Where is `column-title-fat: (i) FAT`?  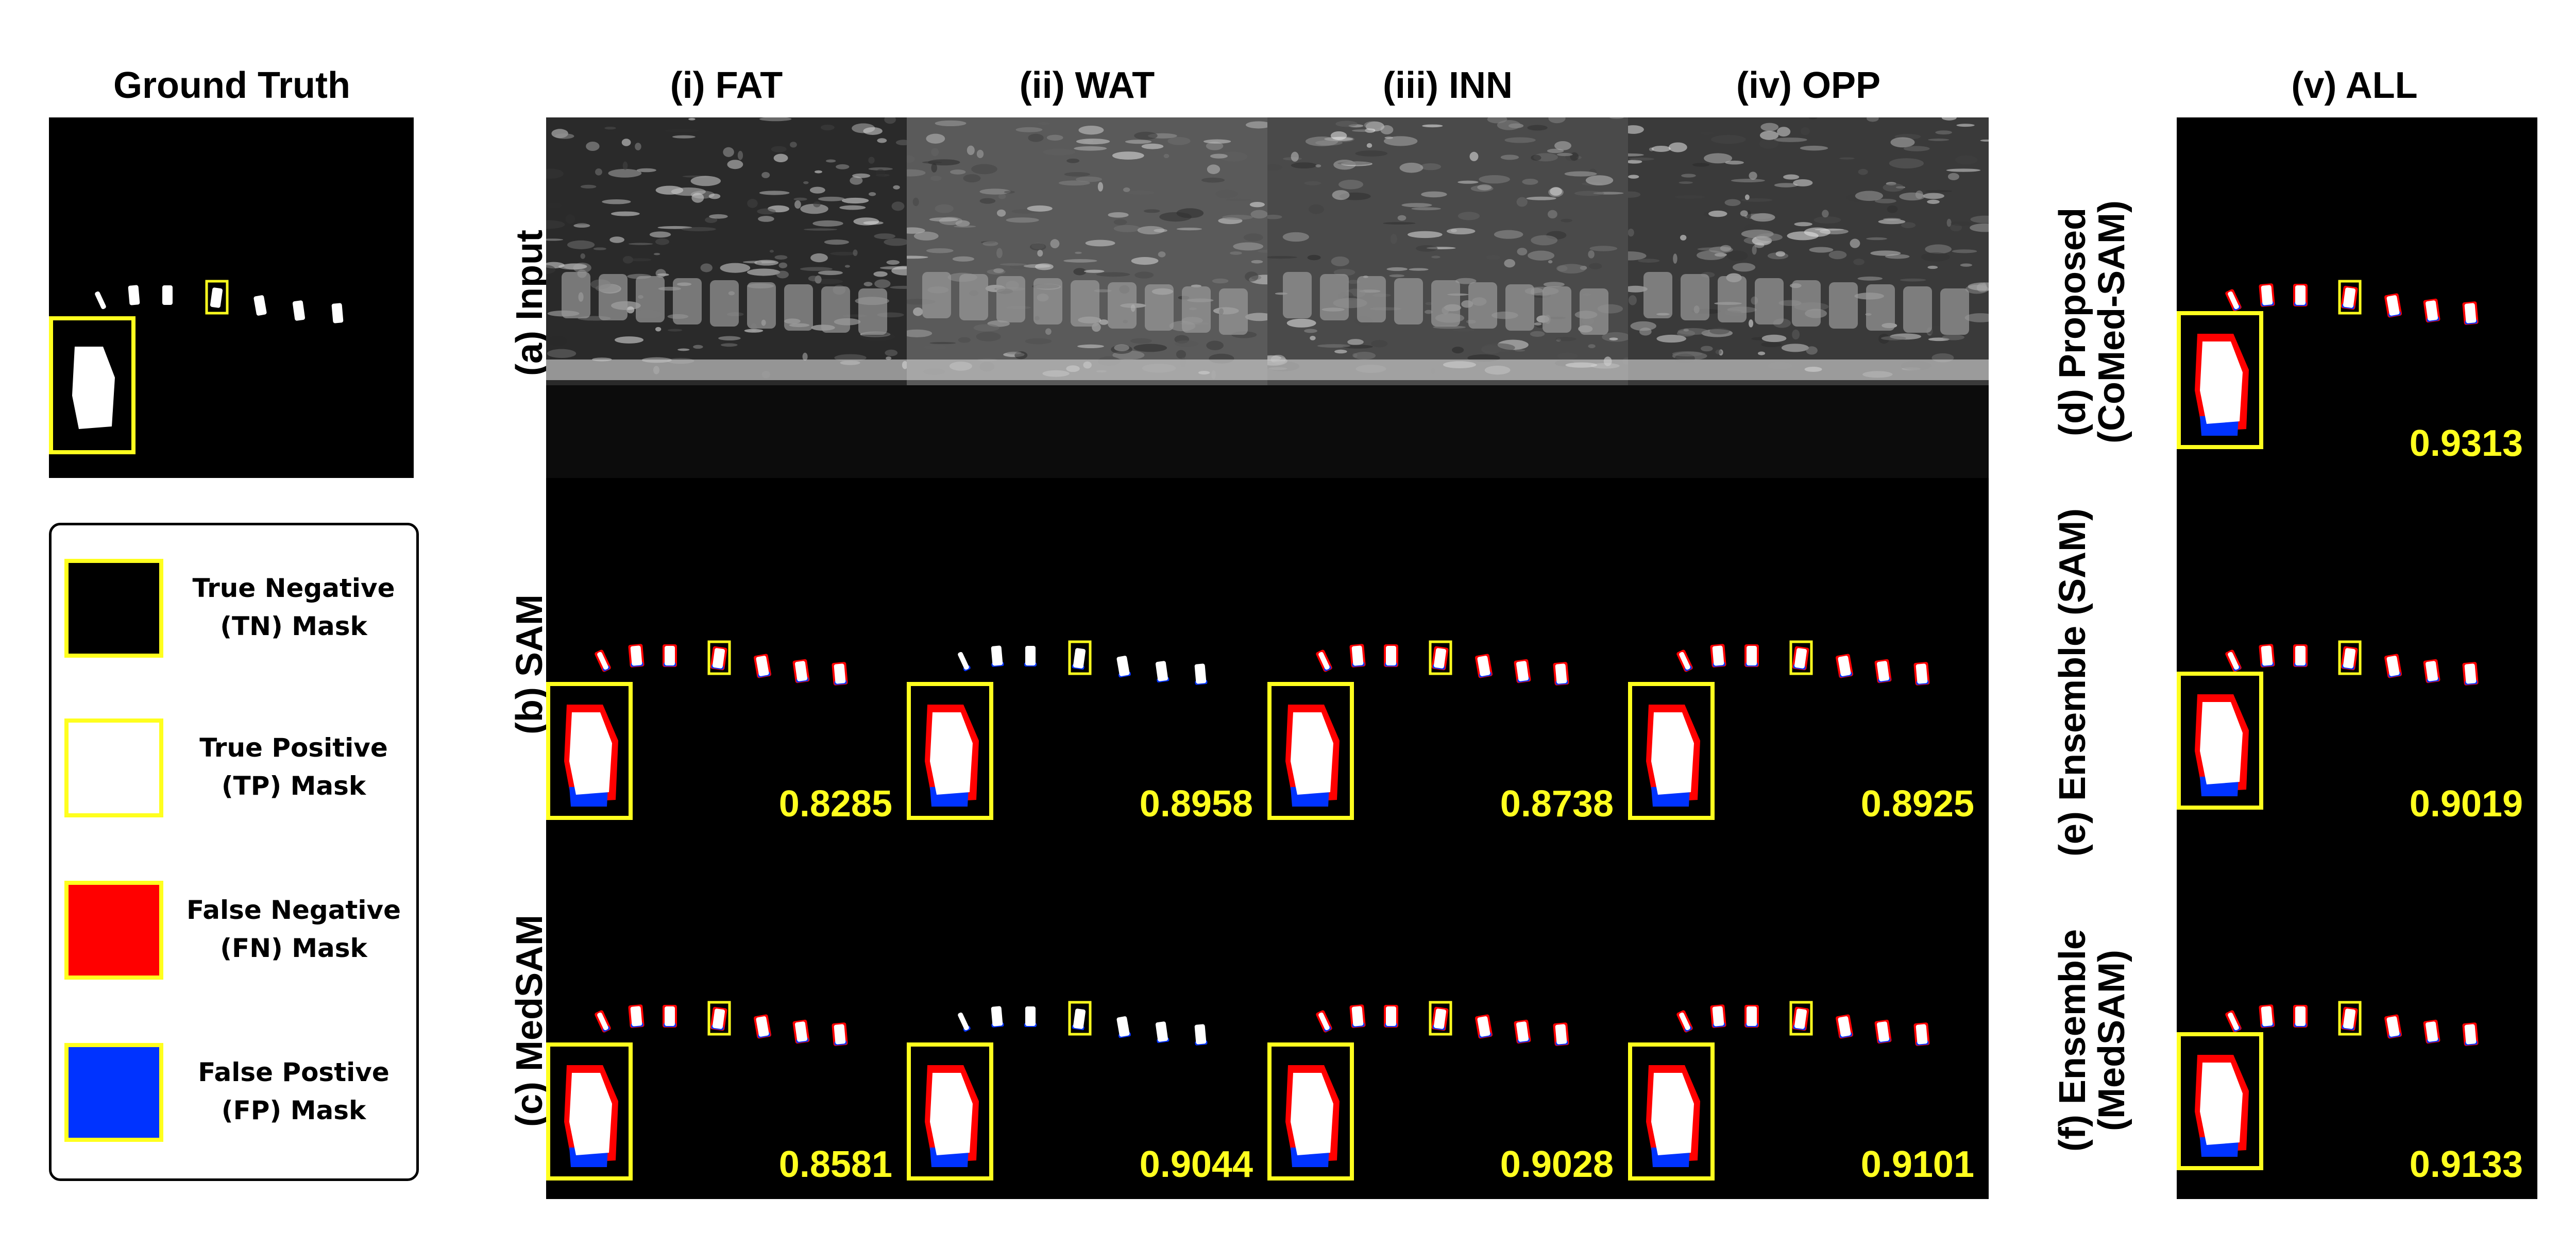 column-title-fat: (i) FAT is located at coordinates (726, 85).